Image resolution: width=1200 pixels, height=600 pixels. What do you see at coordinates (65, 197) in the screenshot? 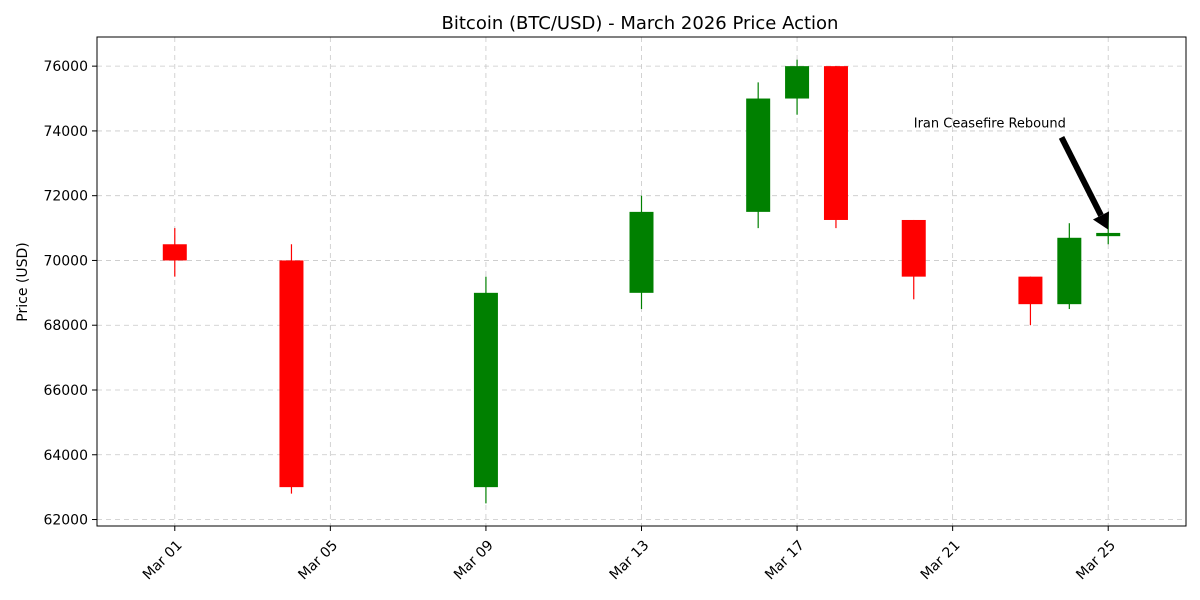
I see `y-tick-label: 72000` at bounding box center [65, 197].